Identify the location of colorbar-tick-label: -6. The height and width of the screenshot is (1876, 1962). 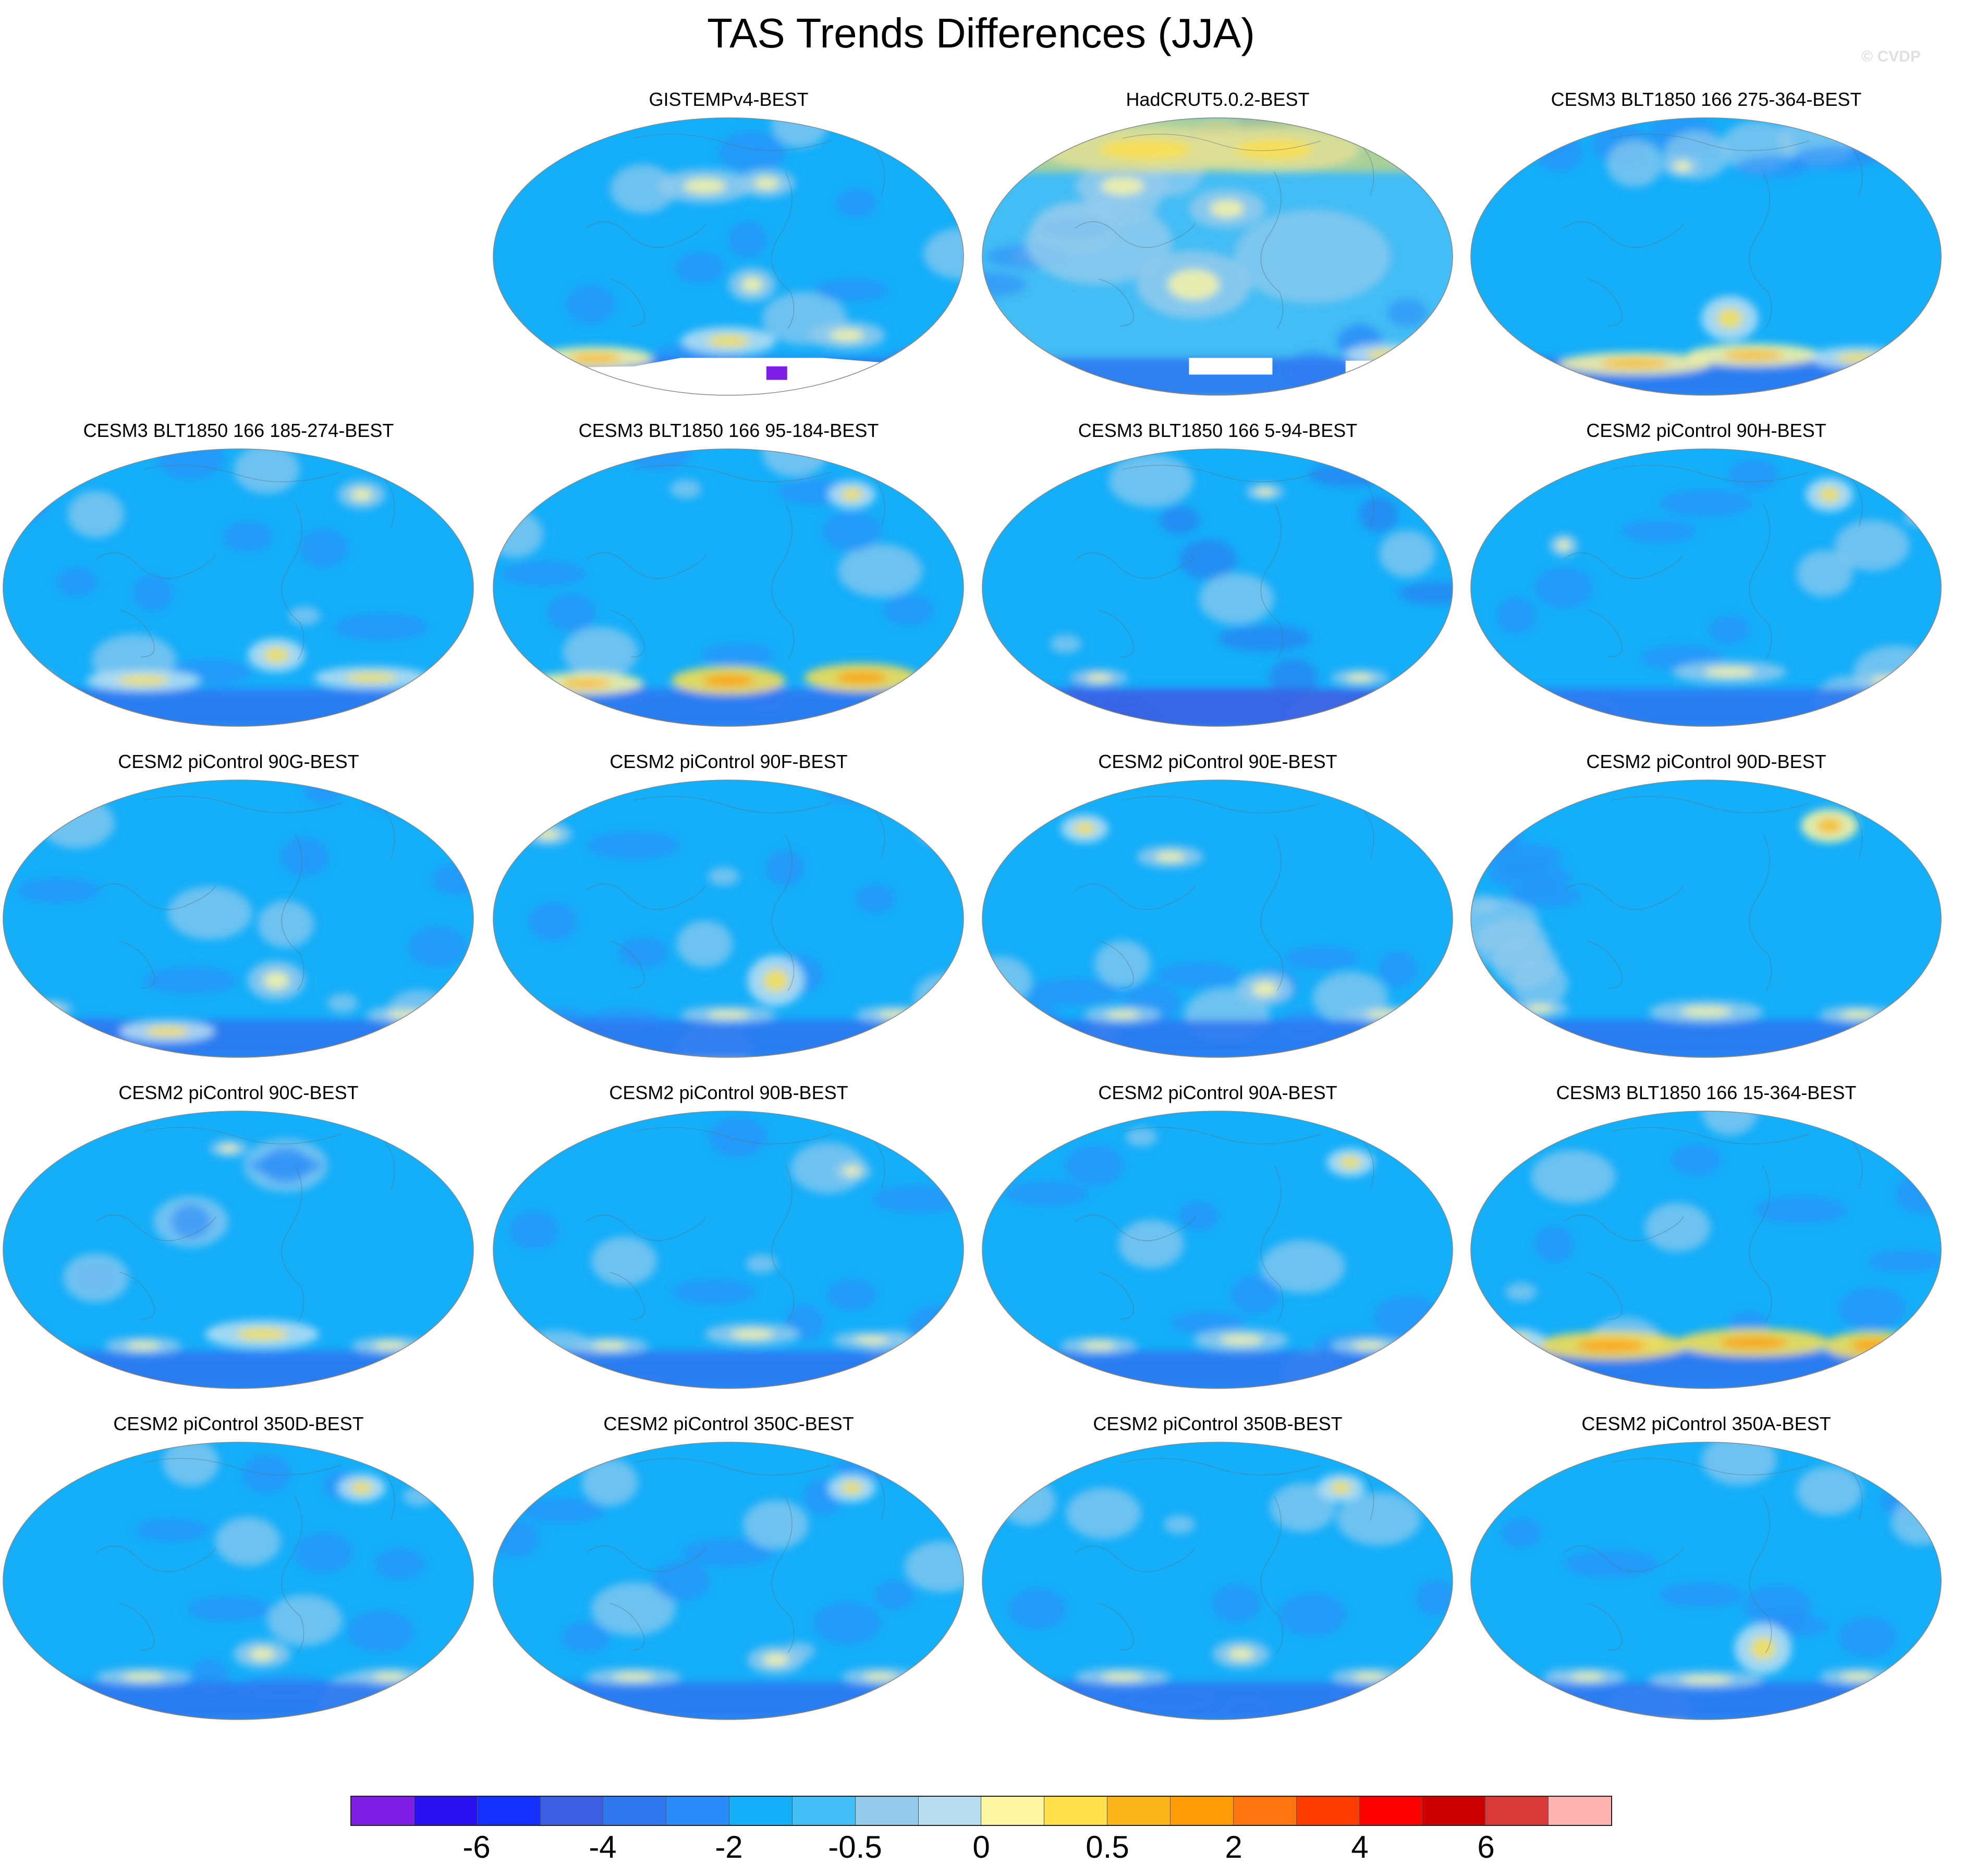
(477, 1847).